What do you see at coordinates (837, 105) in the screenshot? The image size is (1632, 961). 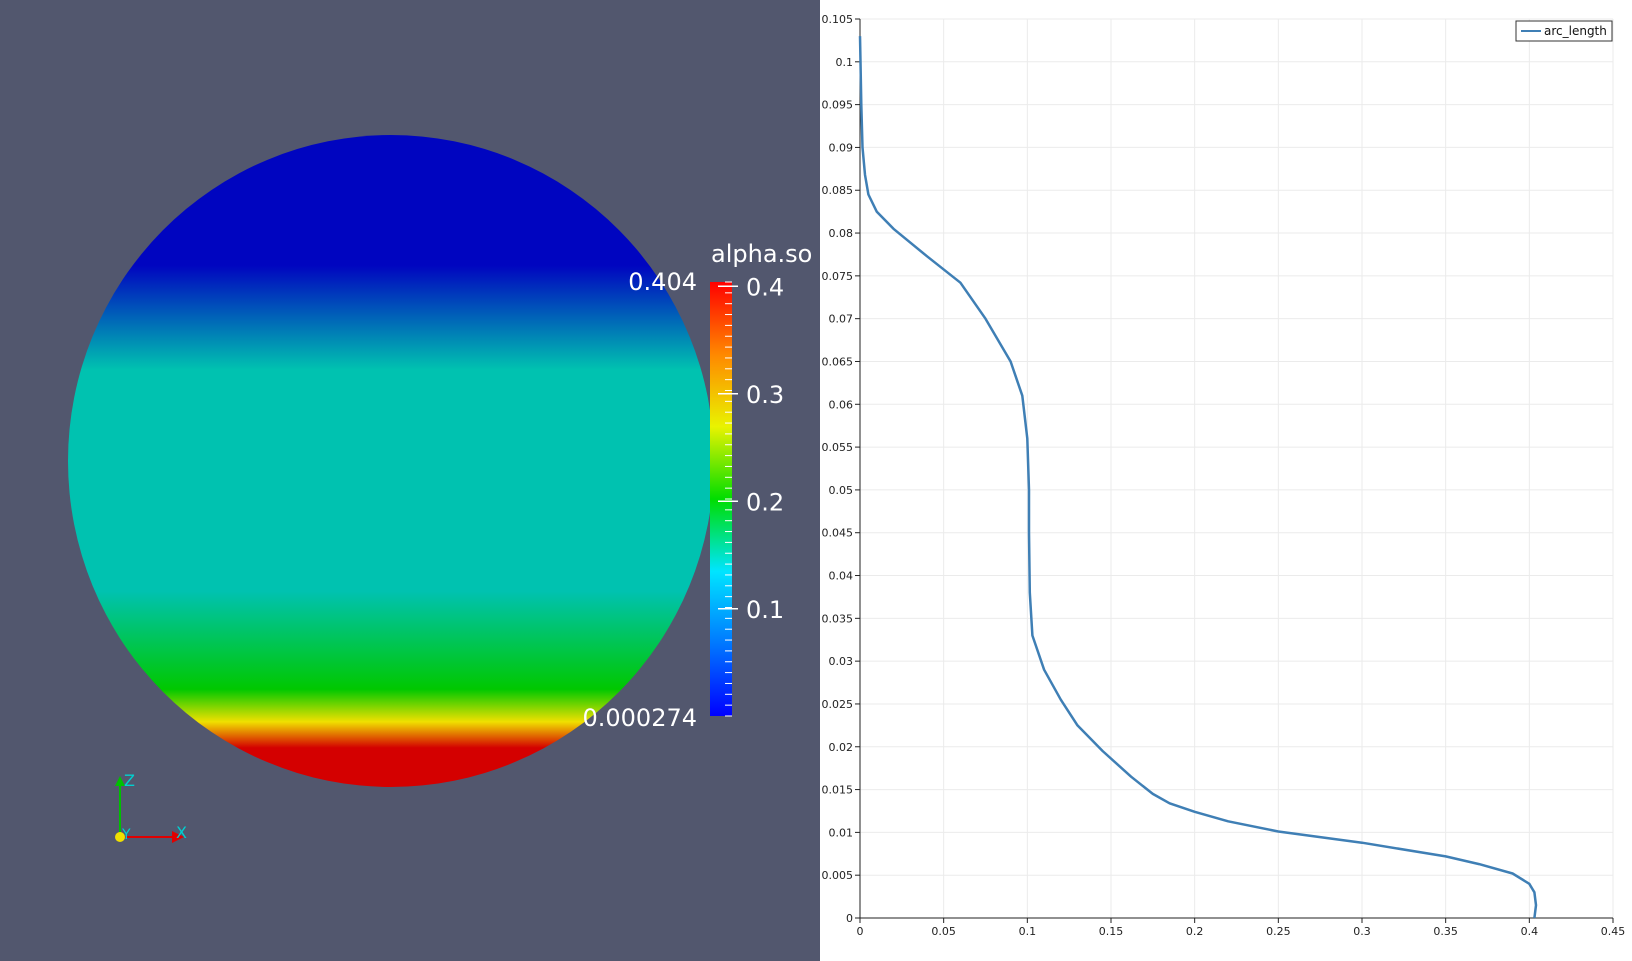 I see `y-tick-label: 0.095` at bounding box center [837, 105].